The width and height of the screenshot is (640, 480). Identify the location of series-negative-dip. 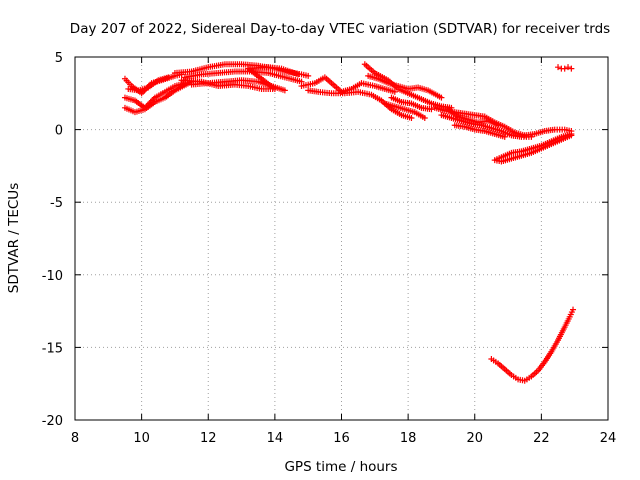
(532, 345).